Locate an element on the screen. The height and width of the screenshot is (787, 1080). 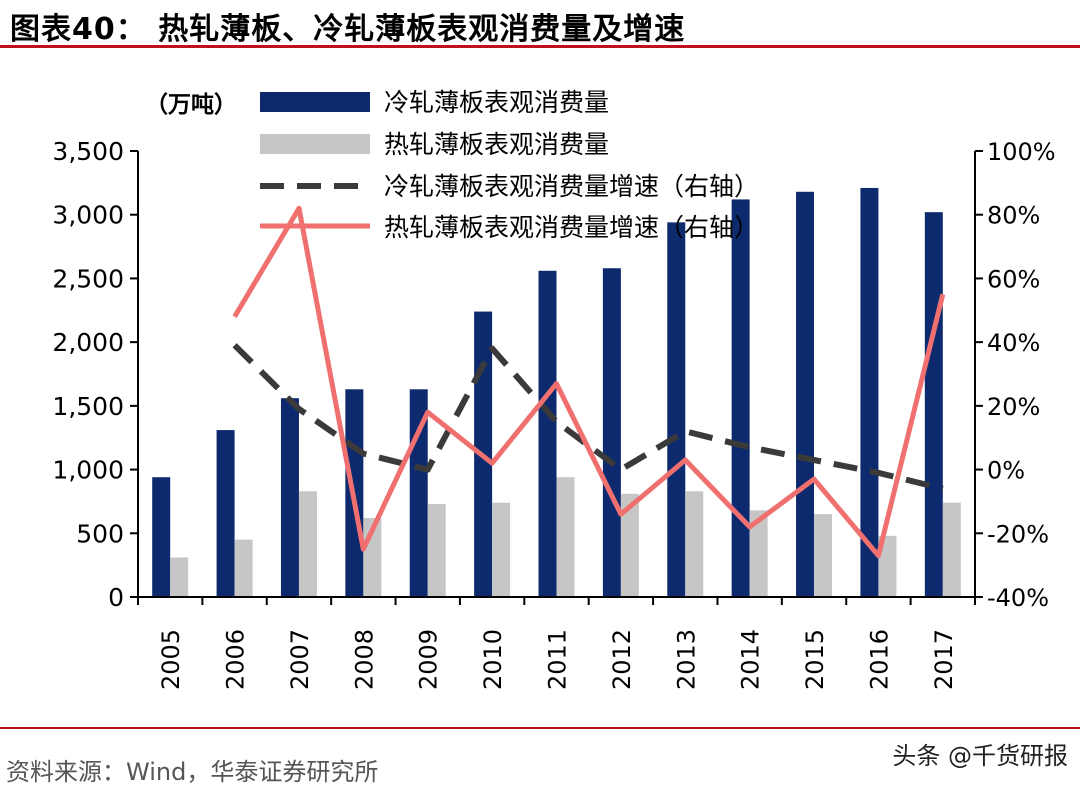
x-tick-label: 2016 is located at coordinates (879, 659).